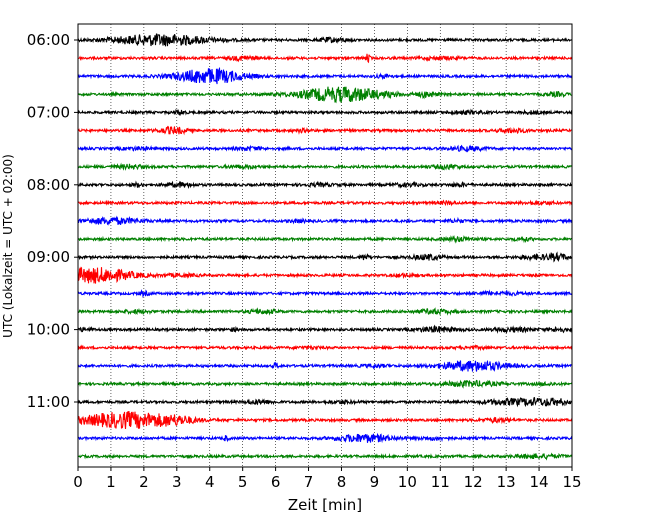 The width and height of the screenshot is (650, 520). Describe the element at coordinates (144, 482) in the screenshot. I see `x-tick-label: 2` at that location.